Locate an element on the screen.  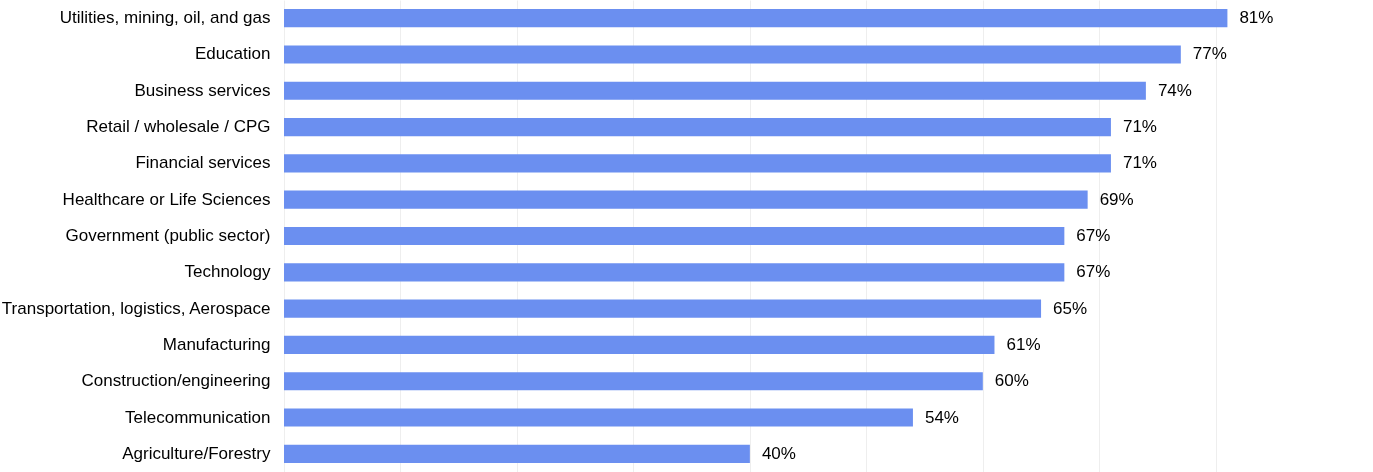
y-tick-label: Utilities, mining, oil, and gas is located at coordinates (165, 18).